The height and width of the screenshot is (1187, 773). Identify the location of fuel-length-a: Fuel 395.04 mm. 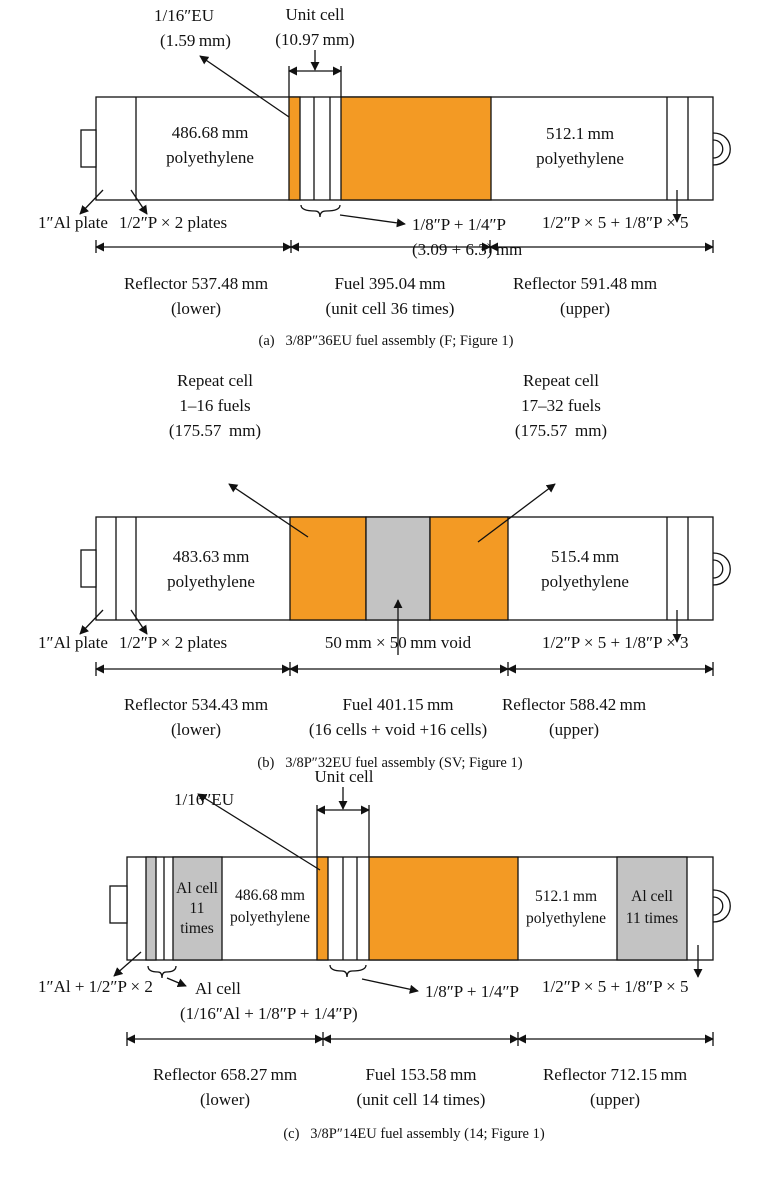
(389, 283).